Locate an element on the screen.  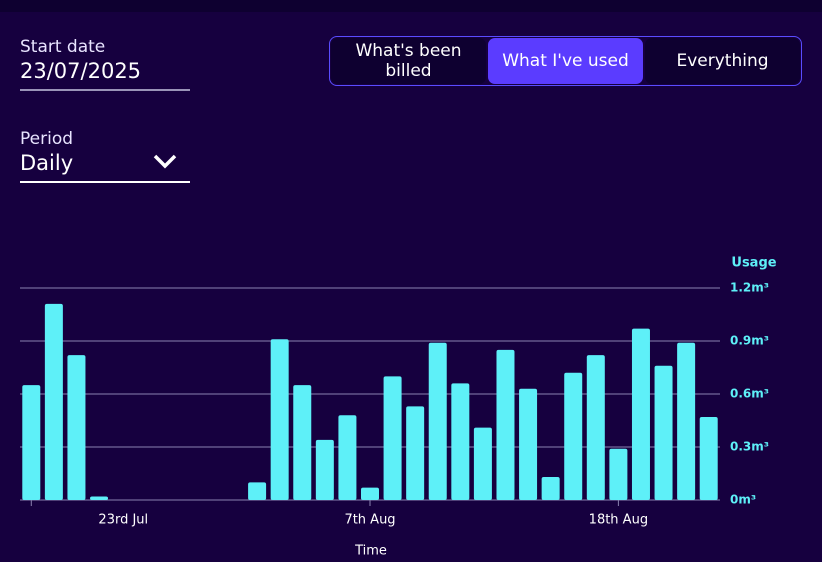
period-field: Period Daily is located at coordinates (105, 156).